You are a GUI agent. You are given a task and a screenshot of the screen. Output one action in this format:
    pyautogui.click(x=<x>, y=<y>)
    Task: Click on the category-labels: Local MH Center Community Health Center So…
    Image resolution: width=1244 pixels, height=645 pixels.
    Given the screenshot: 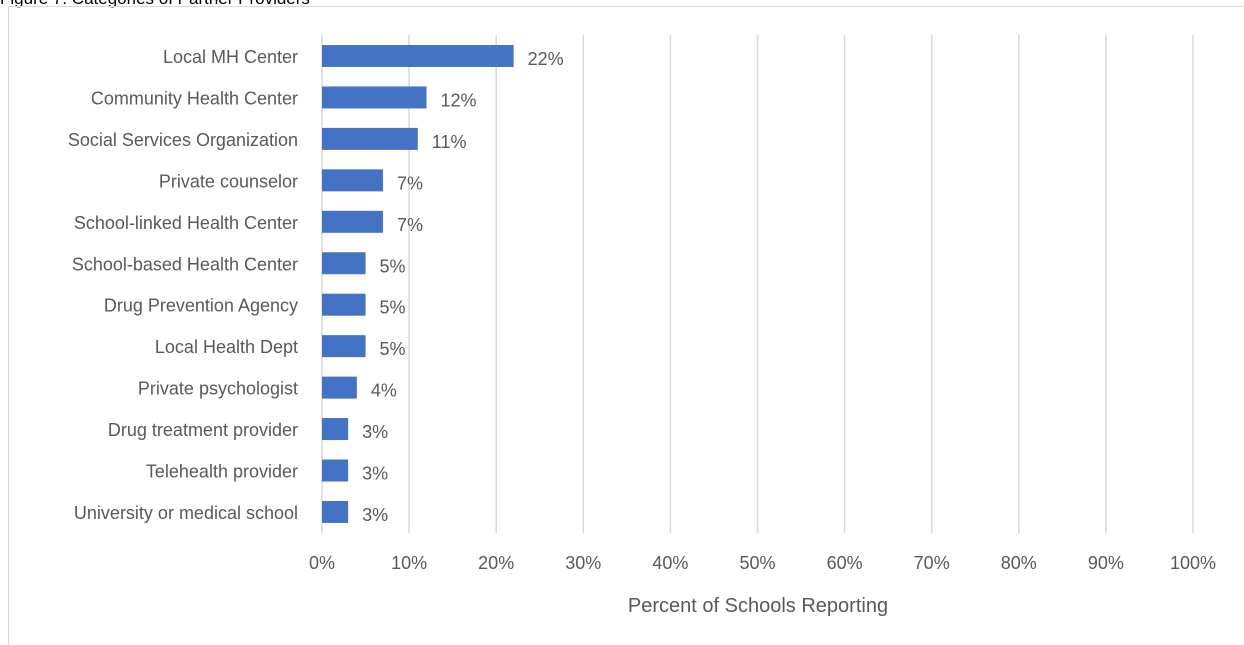 What is the action you would take?
    pyautogui.click(x=183, y=285)
    